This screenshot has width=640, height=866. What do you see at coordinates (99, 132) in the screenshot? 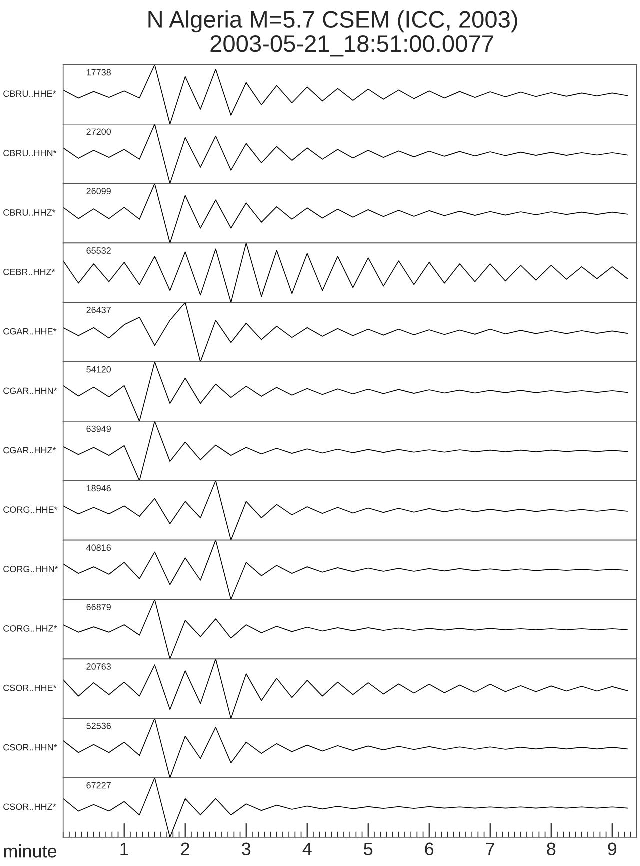
I see `annotation: 27200` at bounding box center [99, 132].